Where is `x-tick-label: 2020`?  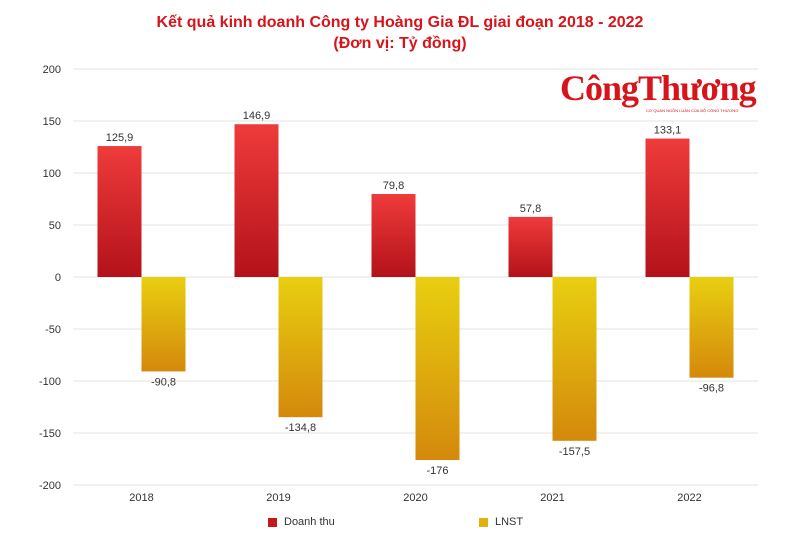
x-tick-label: 2020 is located at coordinates (415, 498).